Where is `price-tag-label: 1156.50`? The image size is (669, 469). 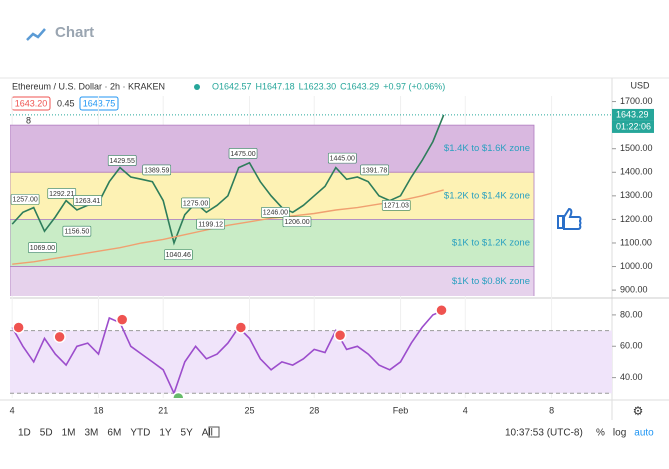 price-tag-label: 1156.50 is located at coordinates (76, 232).